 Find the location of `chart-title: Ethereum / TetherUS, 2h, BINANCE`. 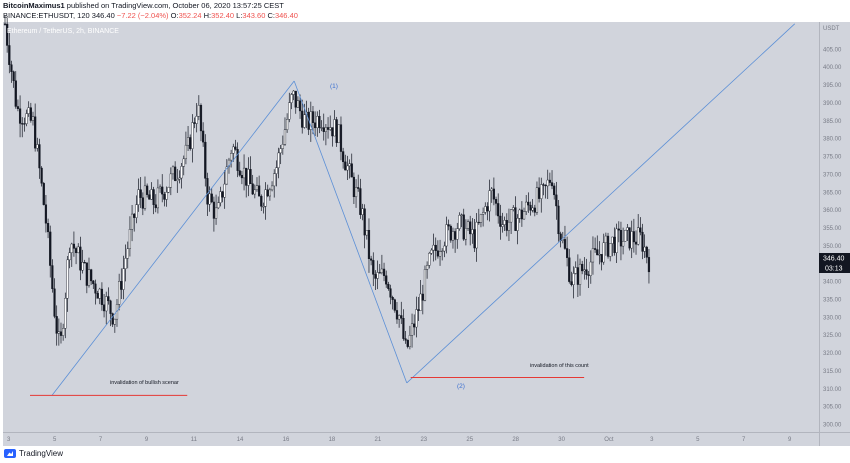

chart-title: Ethereum / TetherUS, 2h, BINANCE is located at coordinates (63, 31).